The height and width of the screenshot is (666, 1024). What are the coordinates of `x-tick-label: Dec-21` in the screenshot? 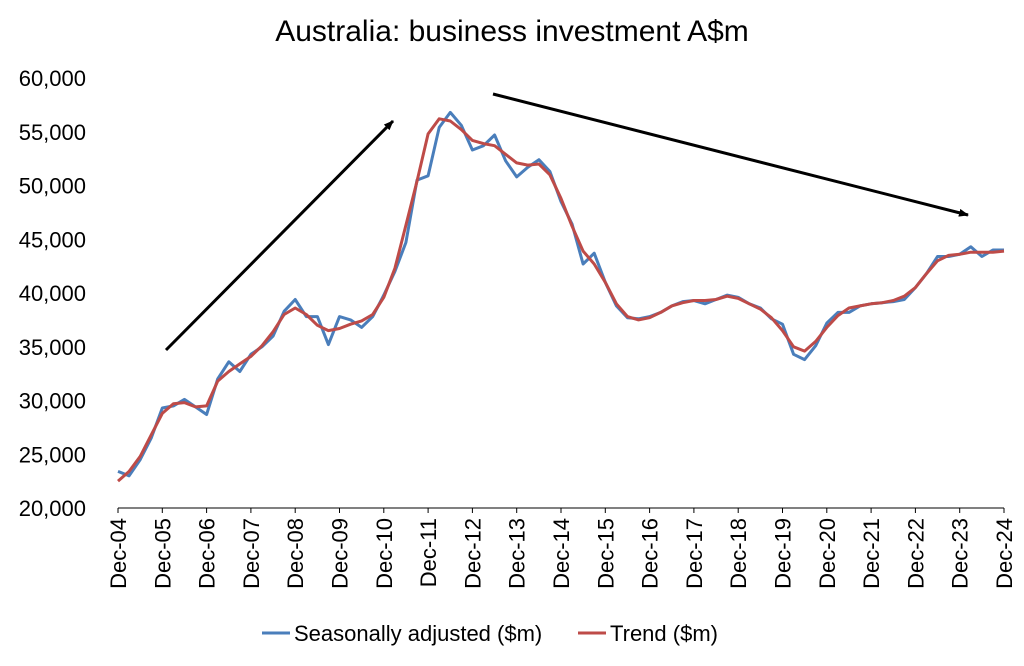 It's located at (871, 553).